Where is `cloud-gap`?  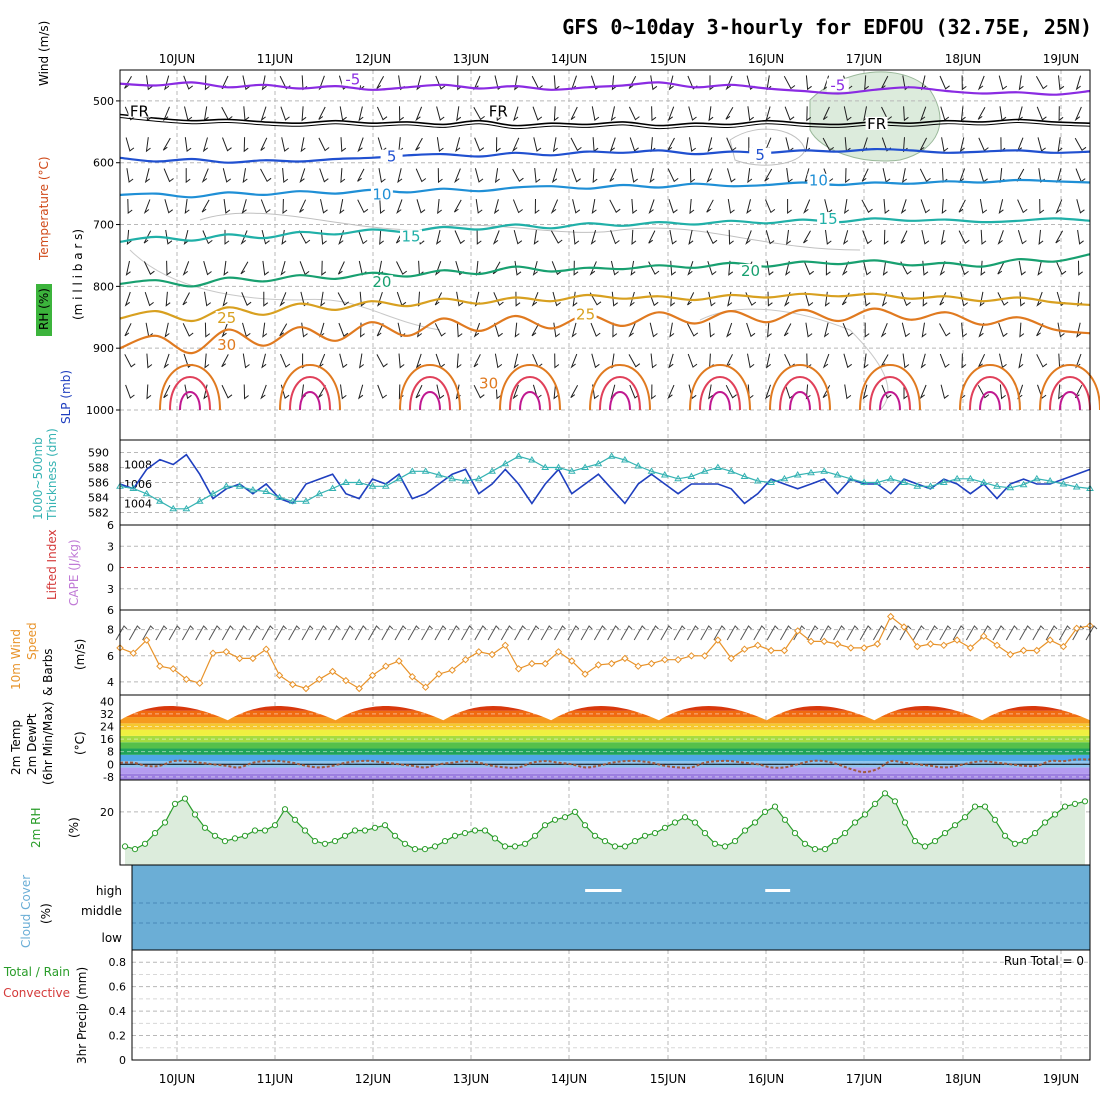 cloud-gap is located at coordinates (603, 890).